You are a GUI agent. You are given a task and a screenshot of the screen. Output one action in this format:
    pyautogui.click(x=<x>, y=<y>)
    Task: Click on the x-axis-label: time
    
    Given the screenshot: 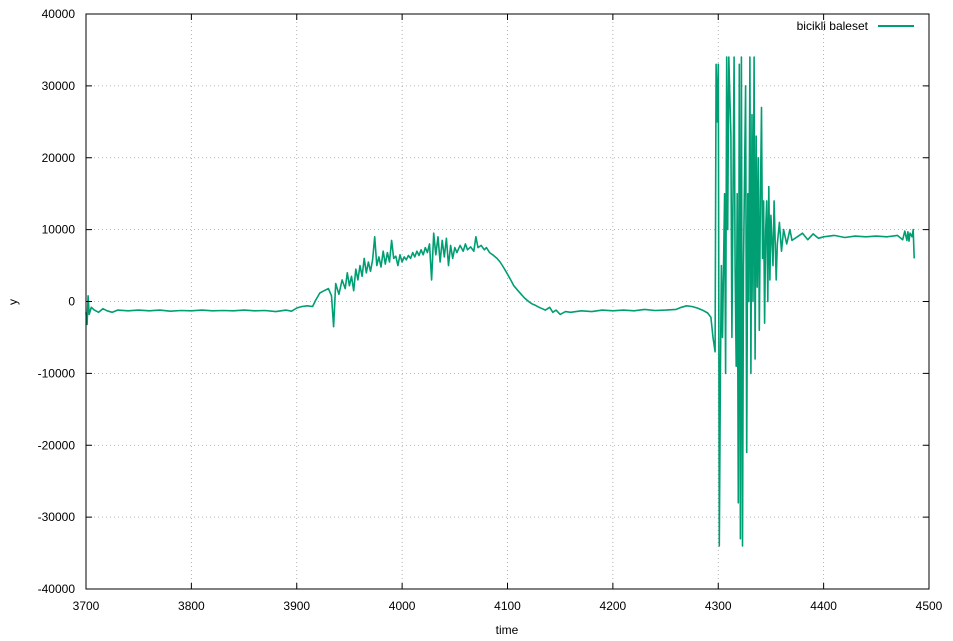 What is the action you would take?
    pyautogui.click(x=507, y=630)
    